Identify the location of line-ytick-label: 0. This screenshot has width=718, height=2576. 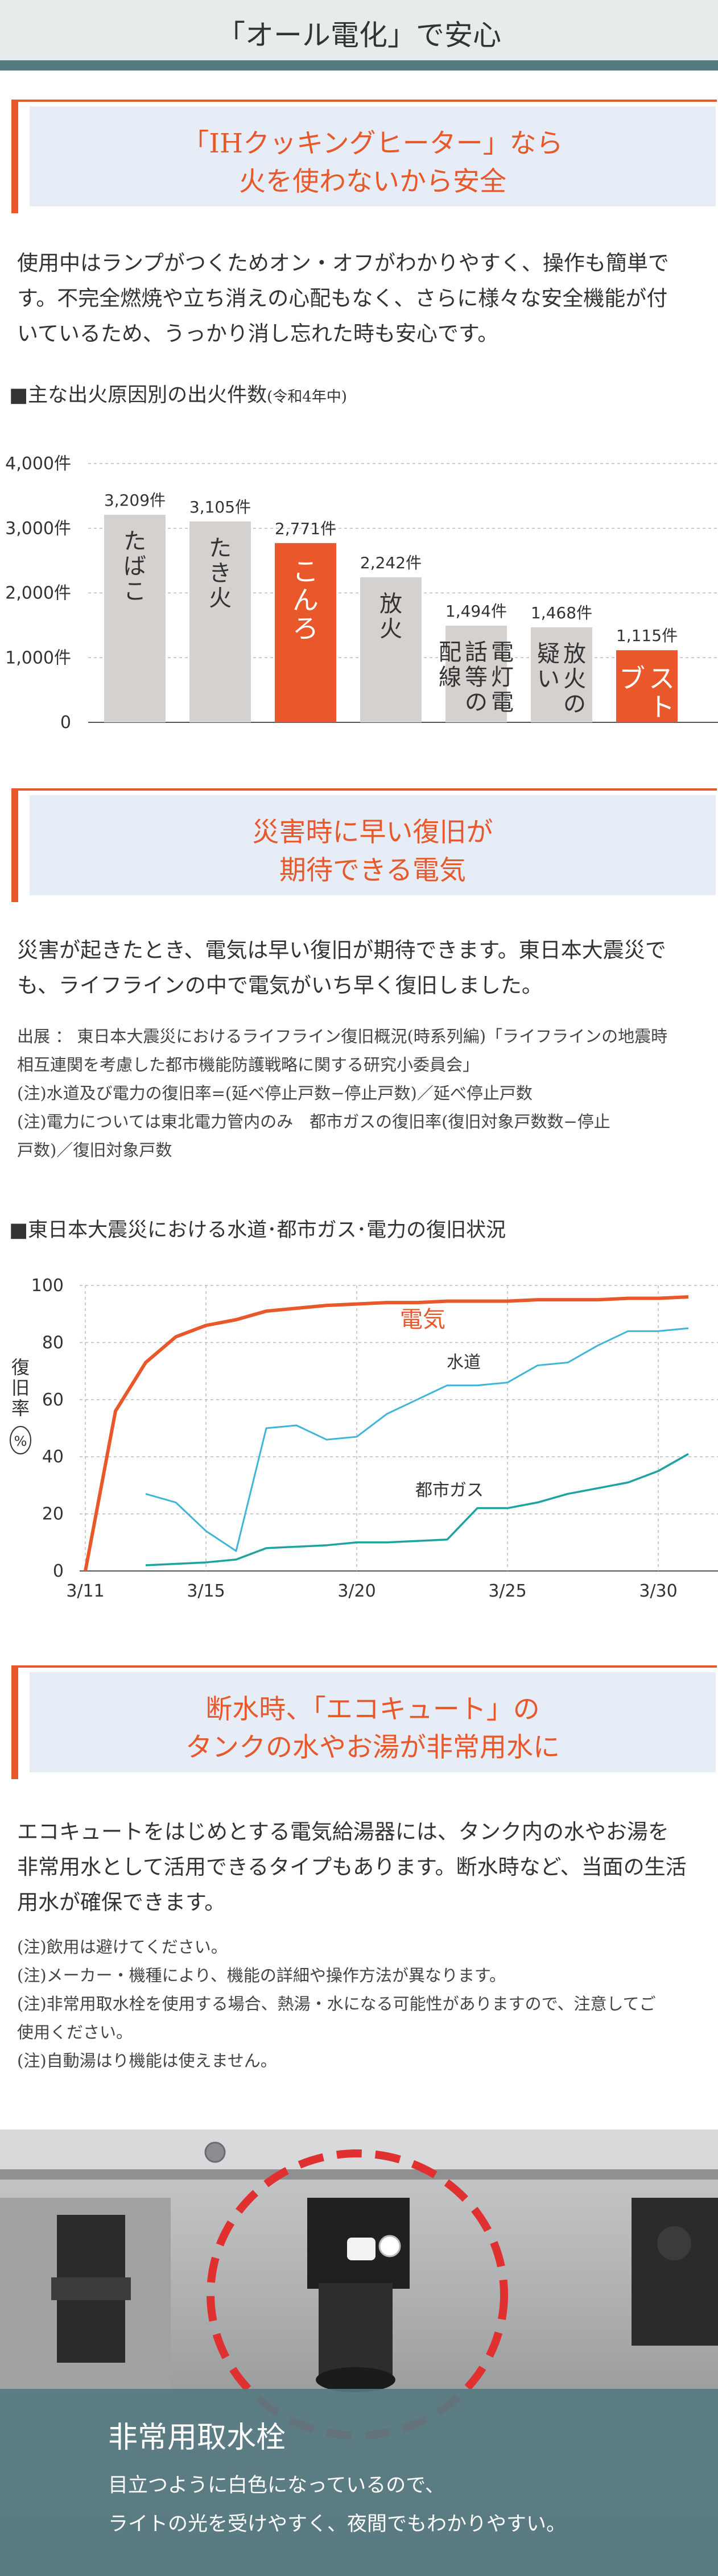
(59, 1571).